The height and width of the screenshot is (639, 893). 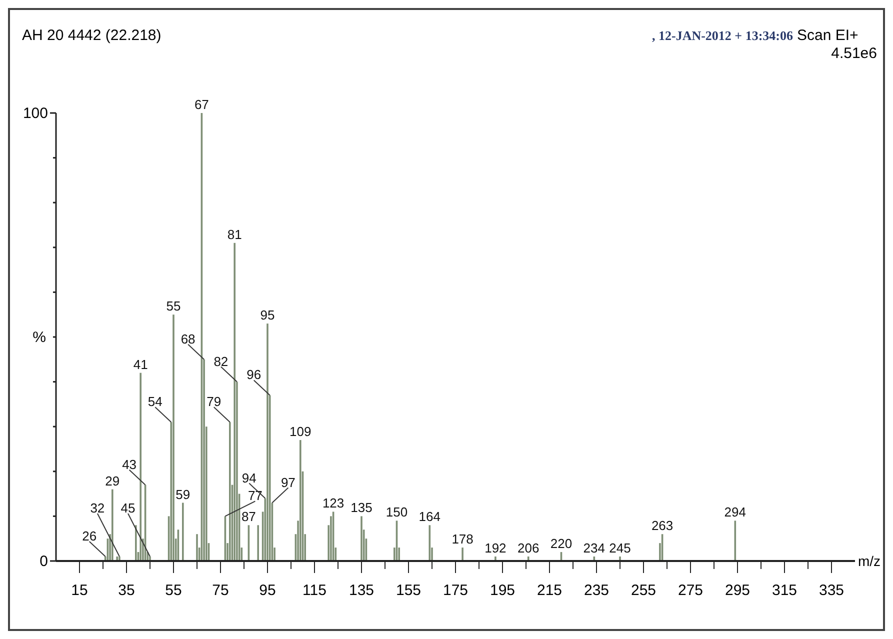 I want to click on x-tick-label: 255, so click(x=643, y=590).